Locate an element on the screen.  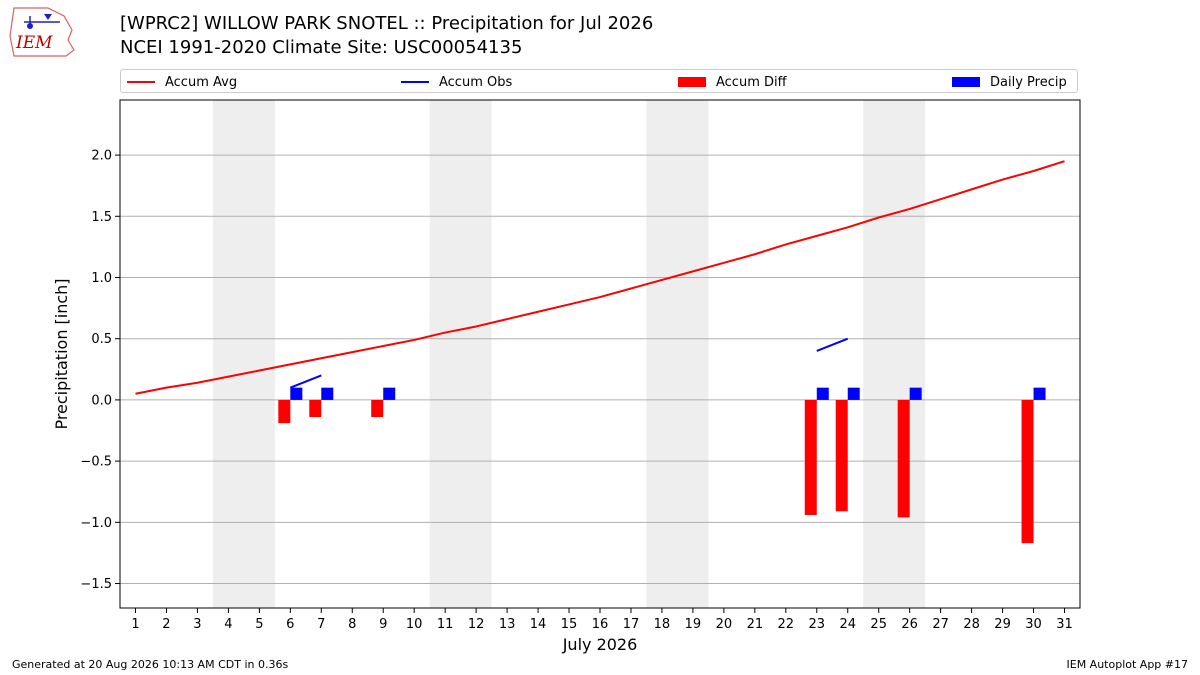
y-tick-label: 0.0 is located at coordinates (101, 400).